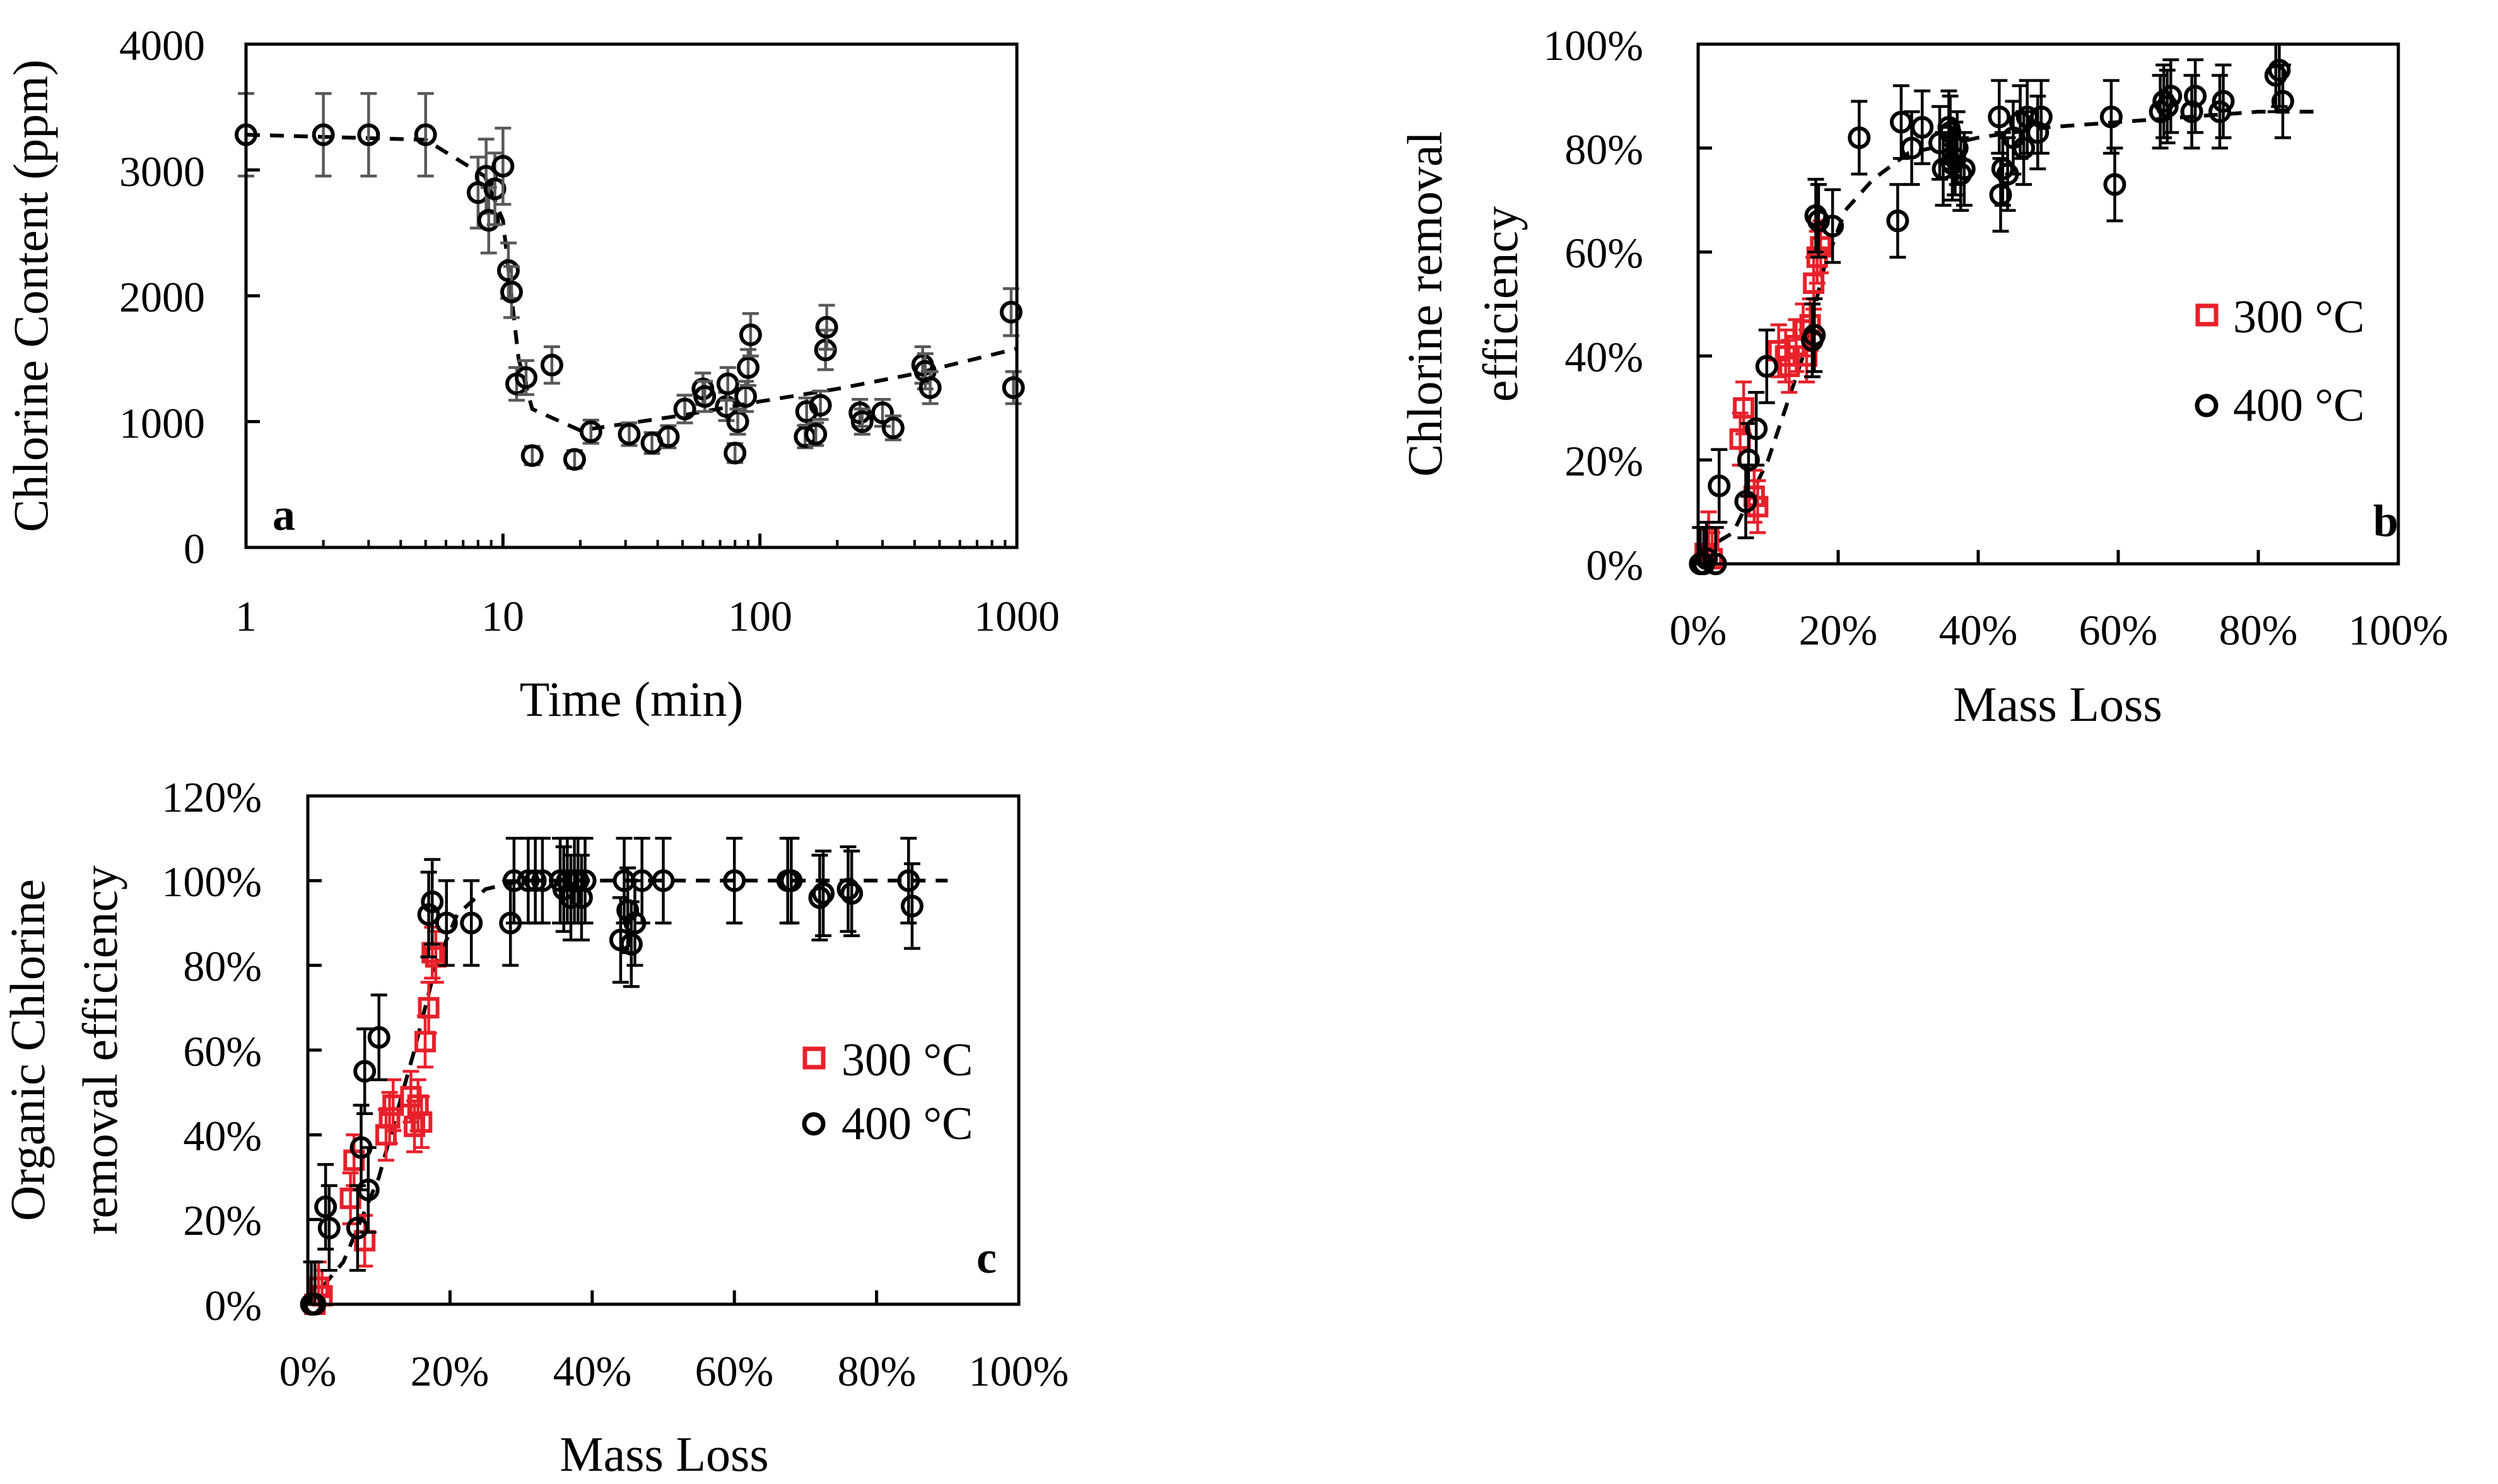  I want to click on a-trend-line, so click(631, 282).